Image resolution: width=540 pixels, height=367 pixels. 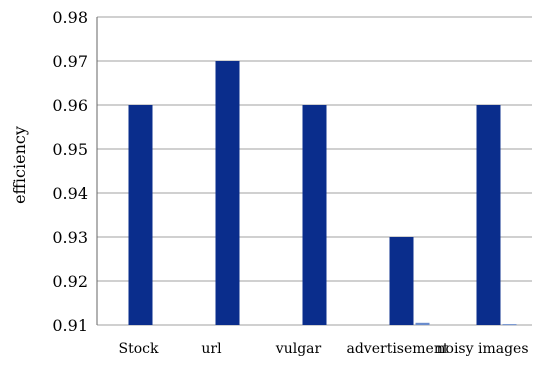 I want to click on x-tick-label: advertisement, so click(x=398, y=349).